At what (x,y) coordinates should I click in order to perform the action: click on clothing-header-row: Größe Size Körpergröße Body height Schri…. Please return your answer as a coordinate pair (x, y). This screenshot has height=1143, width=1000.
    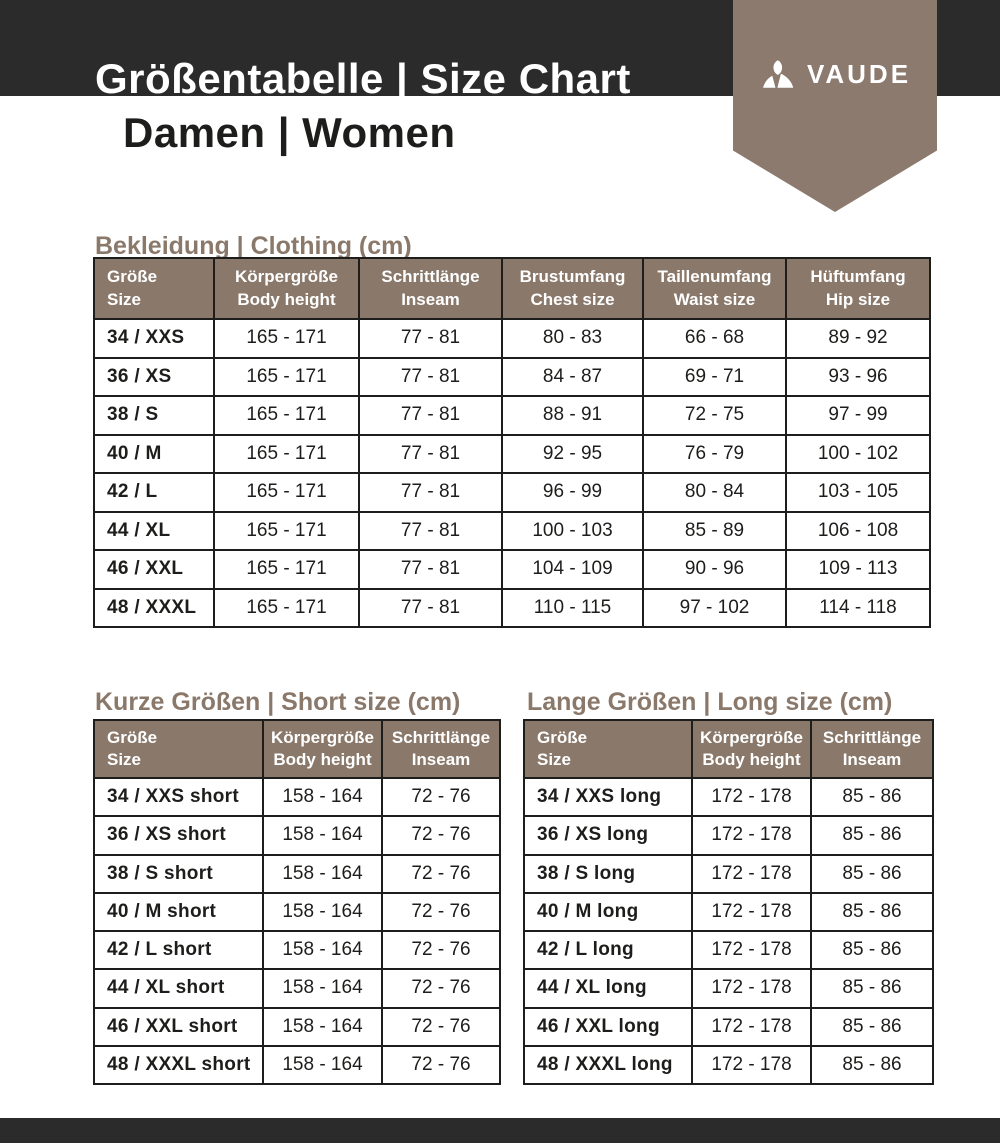
    Looking at the image, I should click on (512, 288).